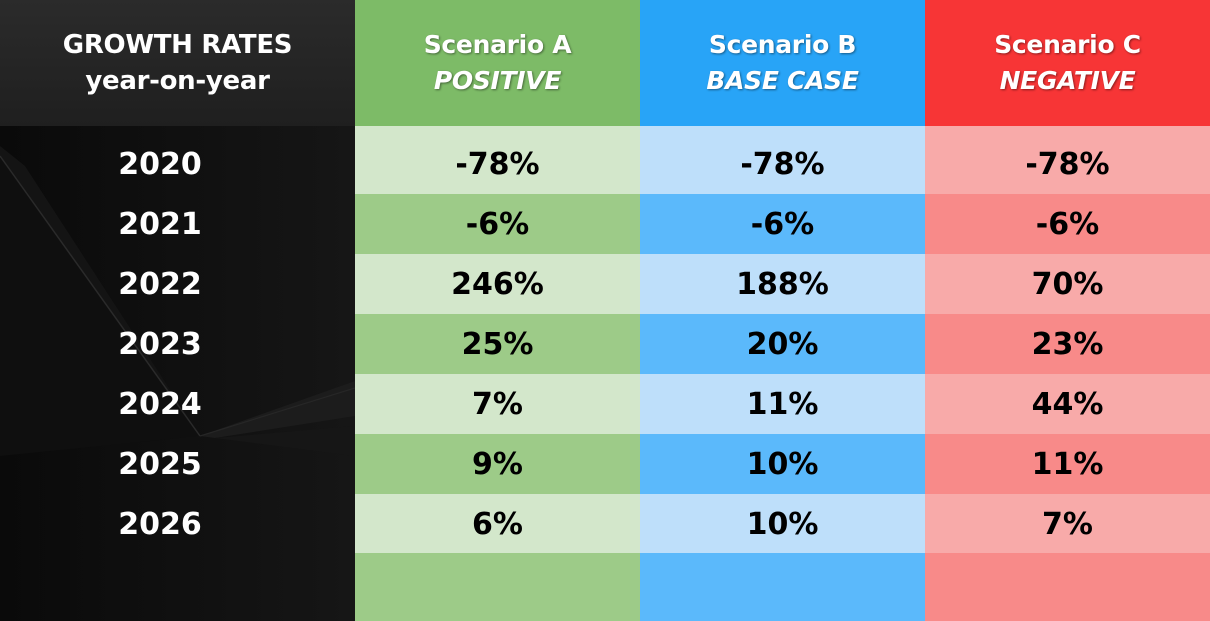 The width and height of the screenshot is (1210, 621). What do you see at coordinates (177, 81) in the screenshot?
I see `header-line-2: year-on-year` at bounding box center [177, 81].